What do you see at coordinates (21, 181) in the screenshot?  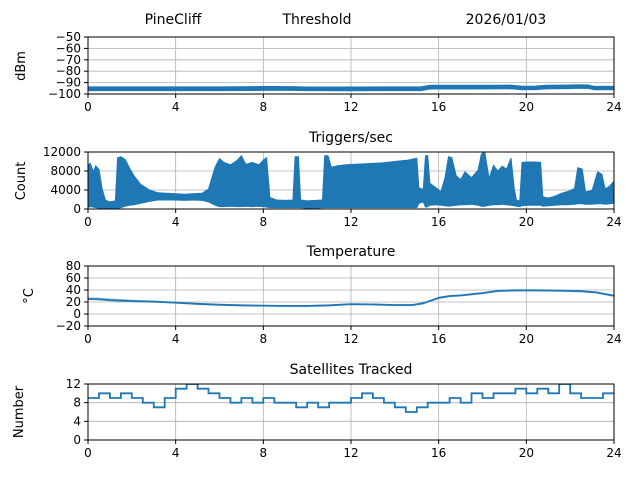 I see `plot2-ylabel: Count` at bounding box center [21, 181].